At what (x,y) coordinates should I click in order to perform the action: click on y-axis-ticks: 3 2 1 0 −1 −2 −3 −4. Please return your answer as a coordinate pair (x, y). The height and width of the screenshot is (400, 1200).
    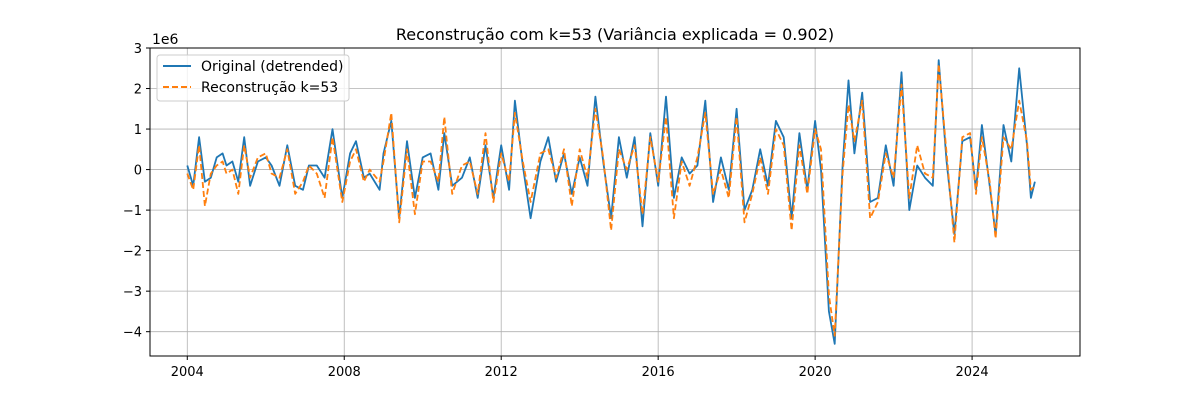
    Looking at the image, I should click on (136, 191).